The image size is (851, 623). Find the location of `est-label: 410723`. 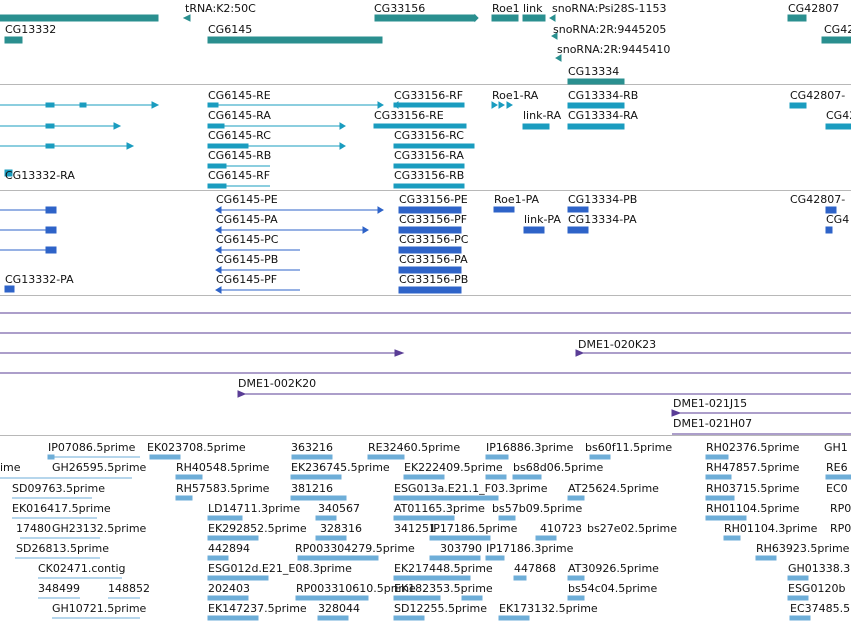

est-label: 410723 is located at coordinates (561, 528).